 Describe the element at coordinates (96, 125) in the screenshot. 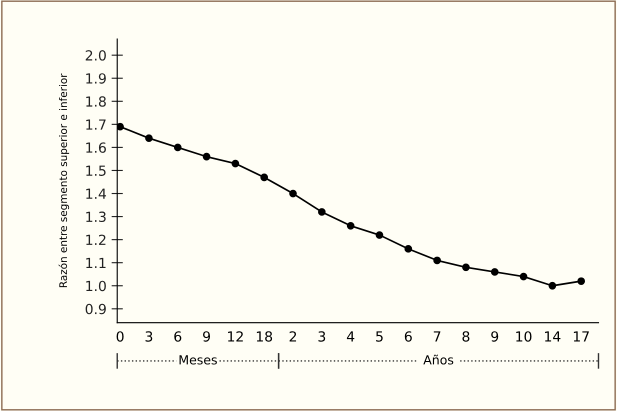

I see `y-tick-label: 1.7` at that location.